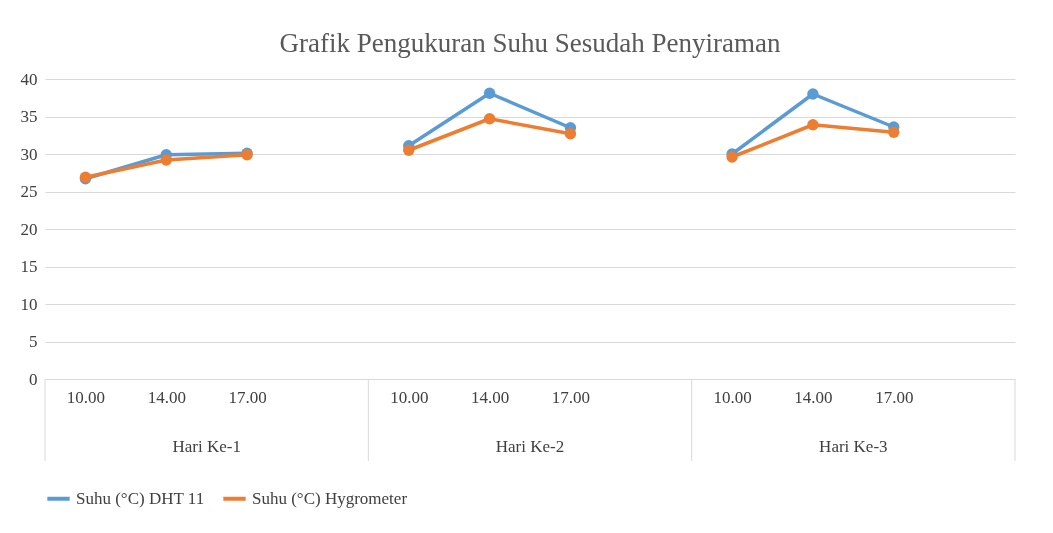  I want to click on text: Hari Ke-1, so click(206, 446).